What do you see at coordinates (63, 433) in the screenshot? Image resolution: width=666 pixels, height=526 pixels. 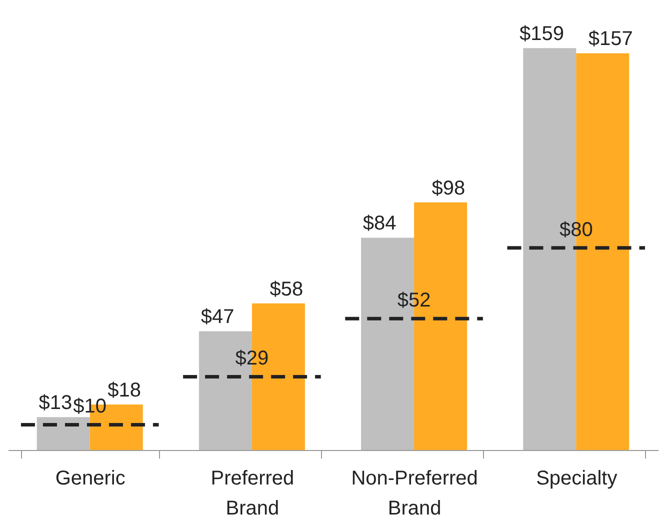 I see `bar` at bounding box center [63, 433].